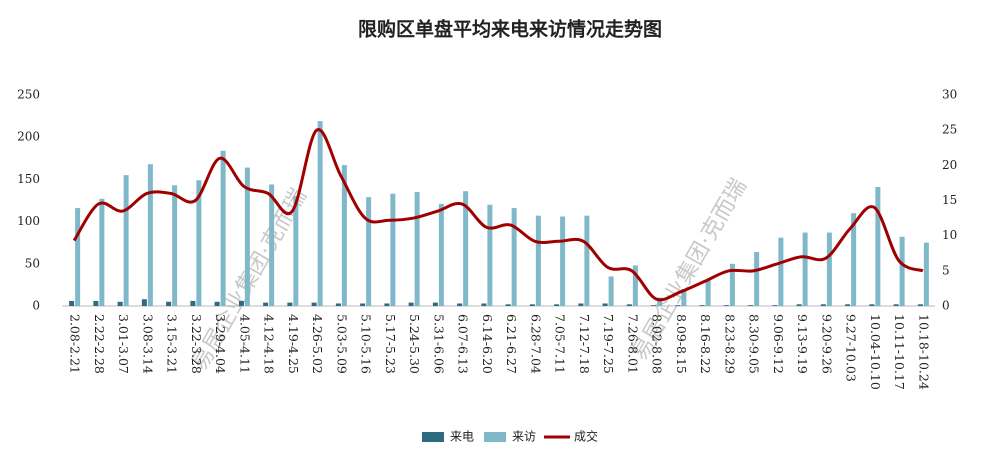  Describe the element at coordinates (949, 165) in the screenshot. I see `y2-tick-label: 20` at that location.